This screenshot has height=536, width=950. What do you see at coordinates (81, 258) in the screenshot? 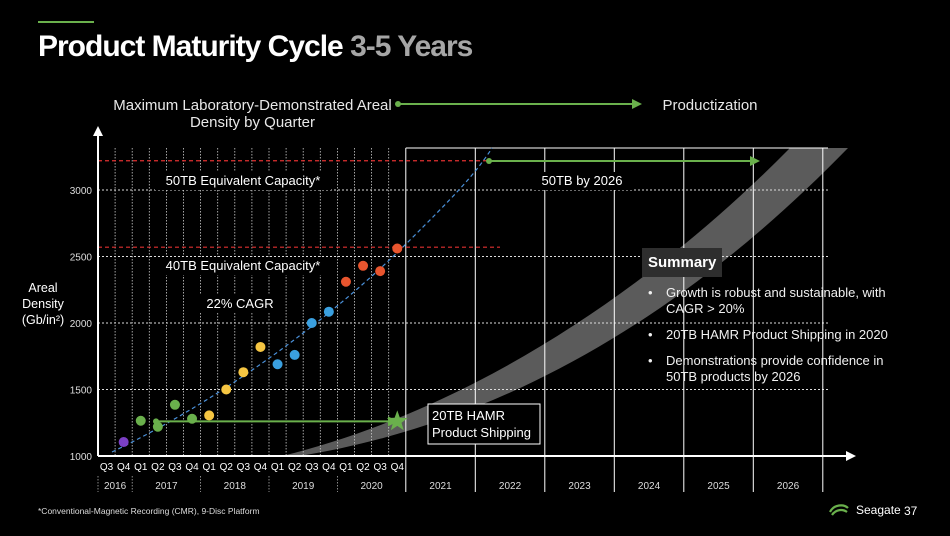
I see `y-tick-label: 2500` at bounding box center [81, 258].